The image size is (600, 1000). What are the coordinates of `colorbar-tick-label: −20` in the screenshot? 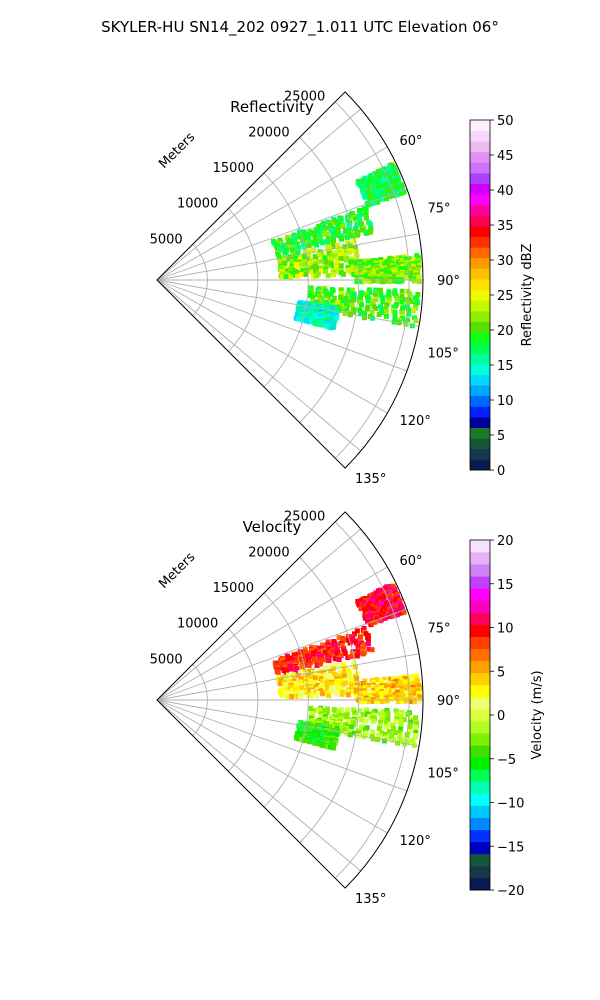 It's located at (510, 891).